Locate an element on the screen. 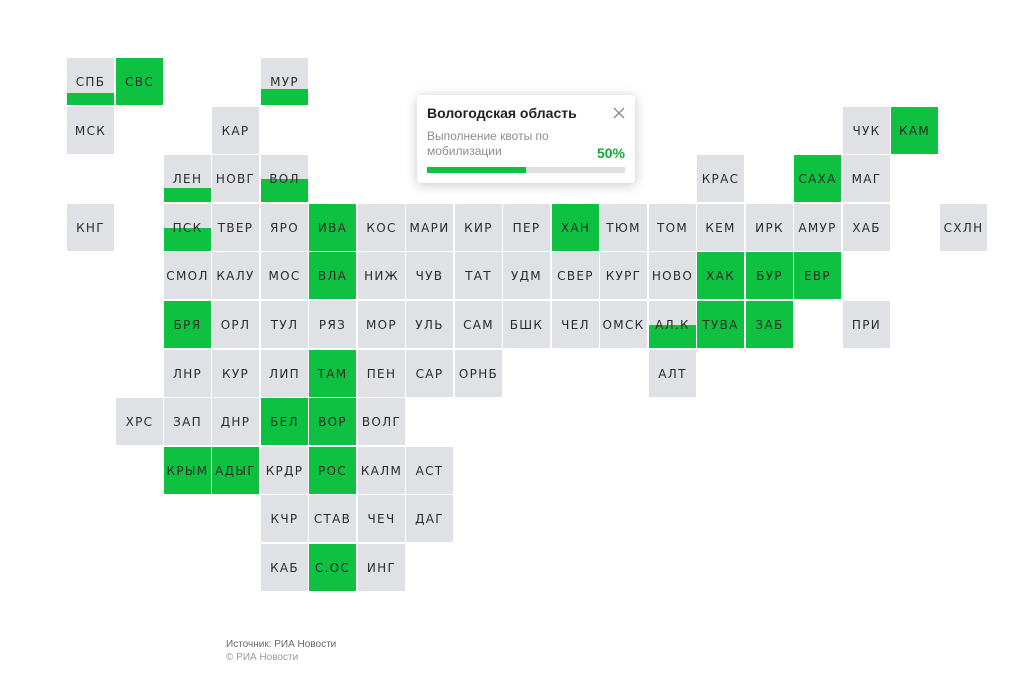 The image size is (1032, 673). region-tile: МОР is located at coordinates (381, 324).